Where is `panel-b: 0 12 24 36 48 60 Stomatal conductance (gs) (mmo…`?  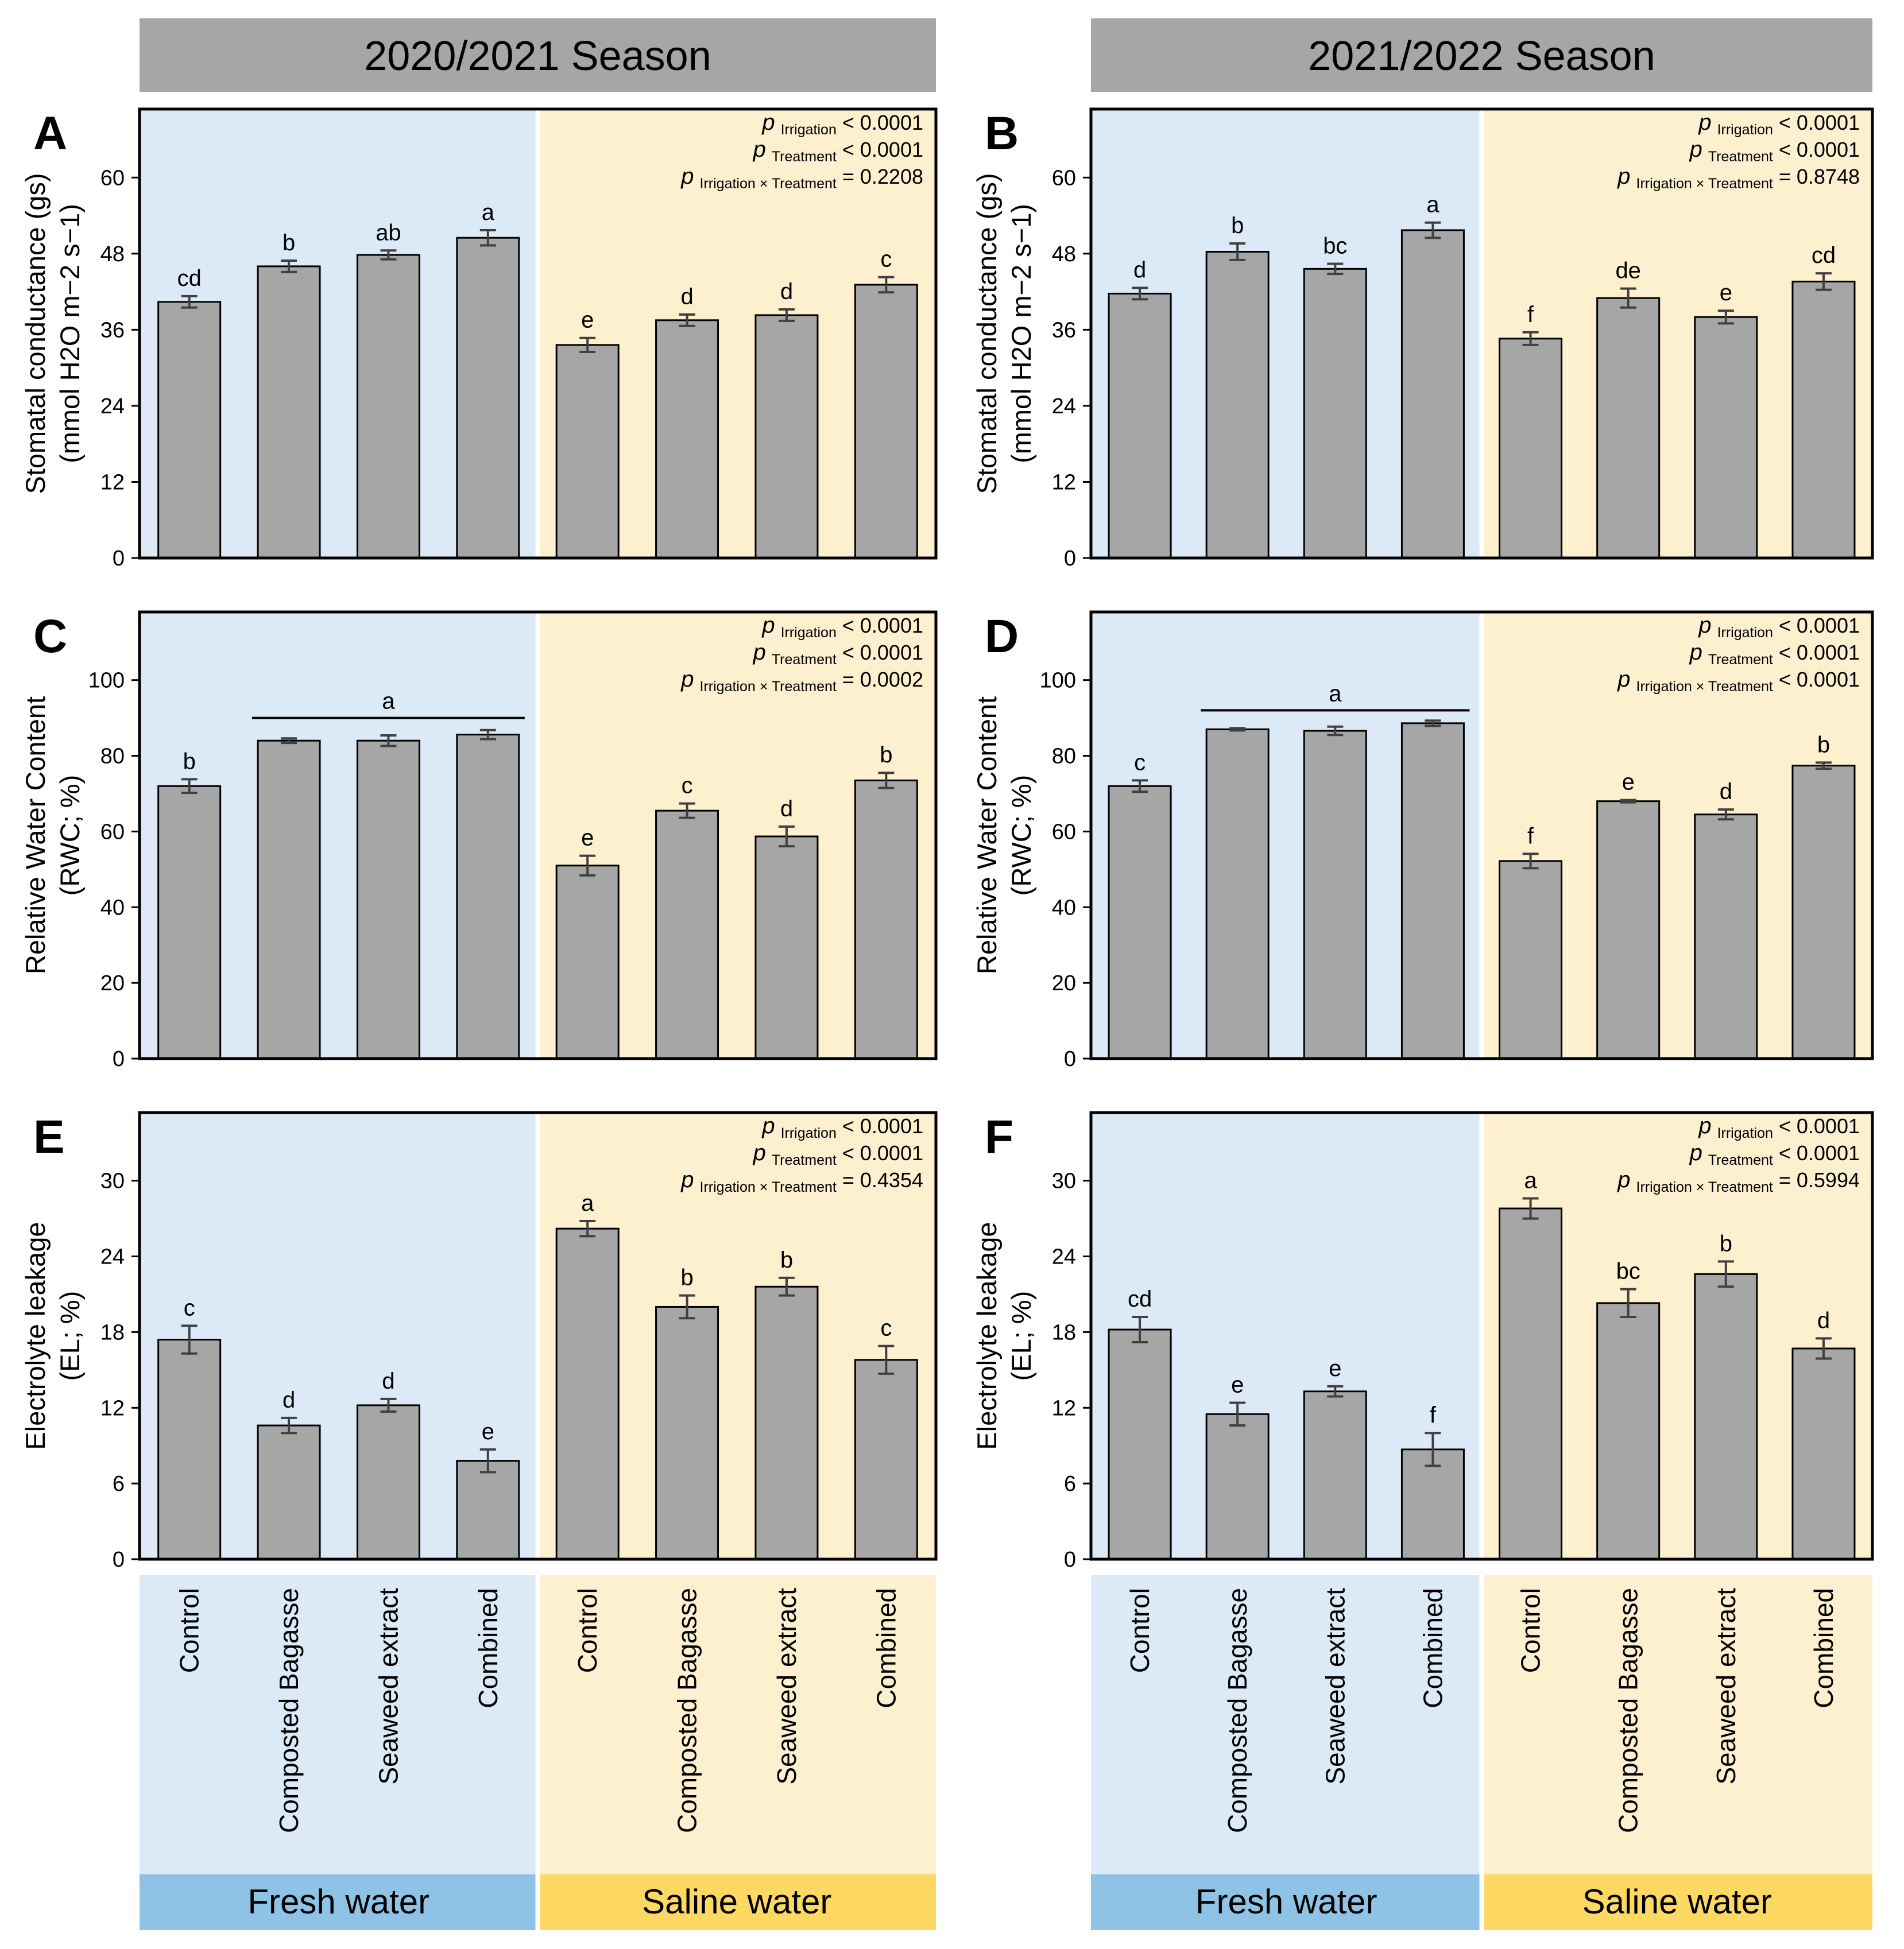 panel-b: 0 12 24 36 48 60 Stomatal conductance (gs) (mmo… is located at coordinates (1423, 339).